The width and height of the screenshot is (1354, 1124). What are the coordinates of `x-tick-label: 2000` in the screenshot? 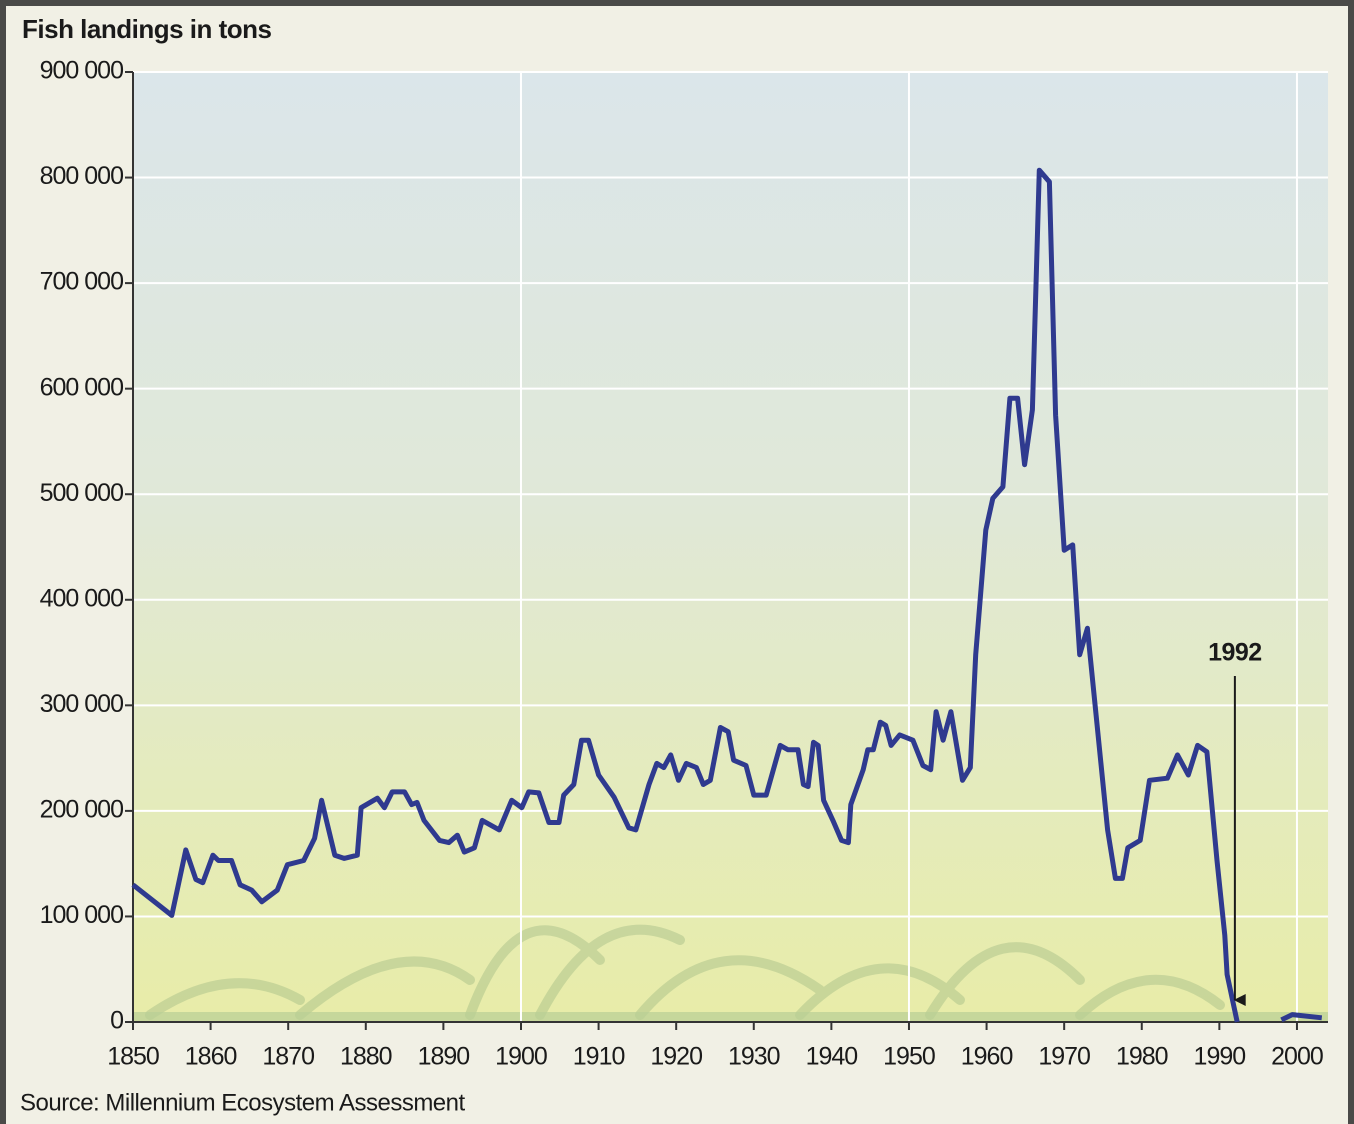 It's located at (1297, 1057).